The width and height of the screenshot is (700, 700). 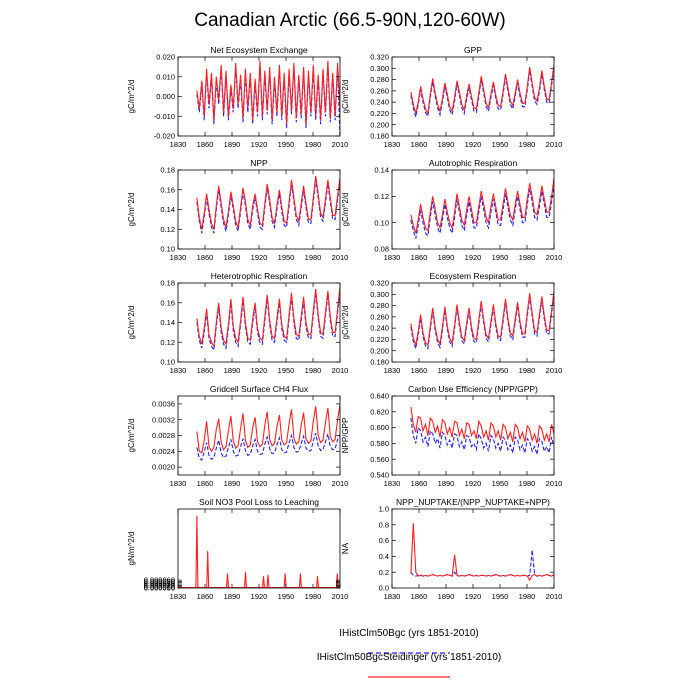 I want to click on legend-label: IHistClm50Bgc (yrs 1851-2010), so click(x=409, y=633).